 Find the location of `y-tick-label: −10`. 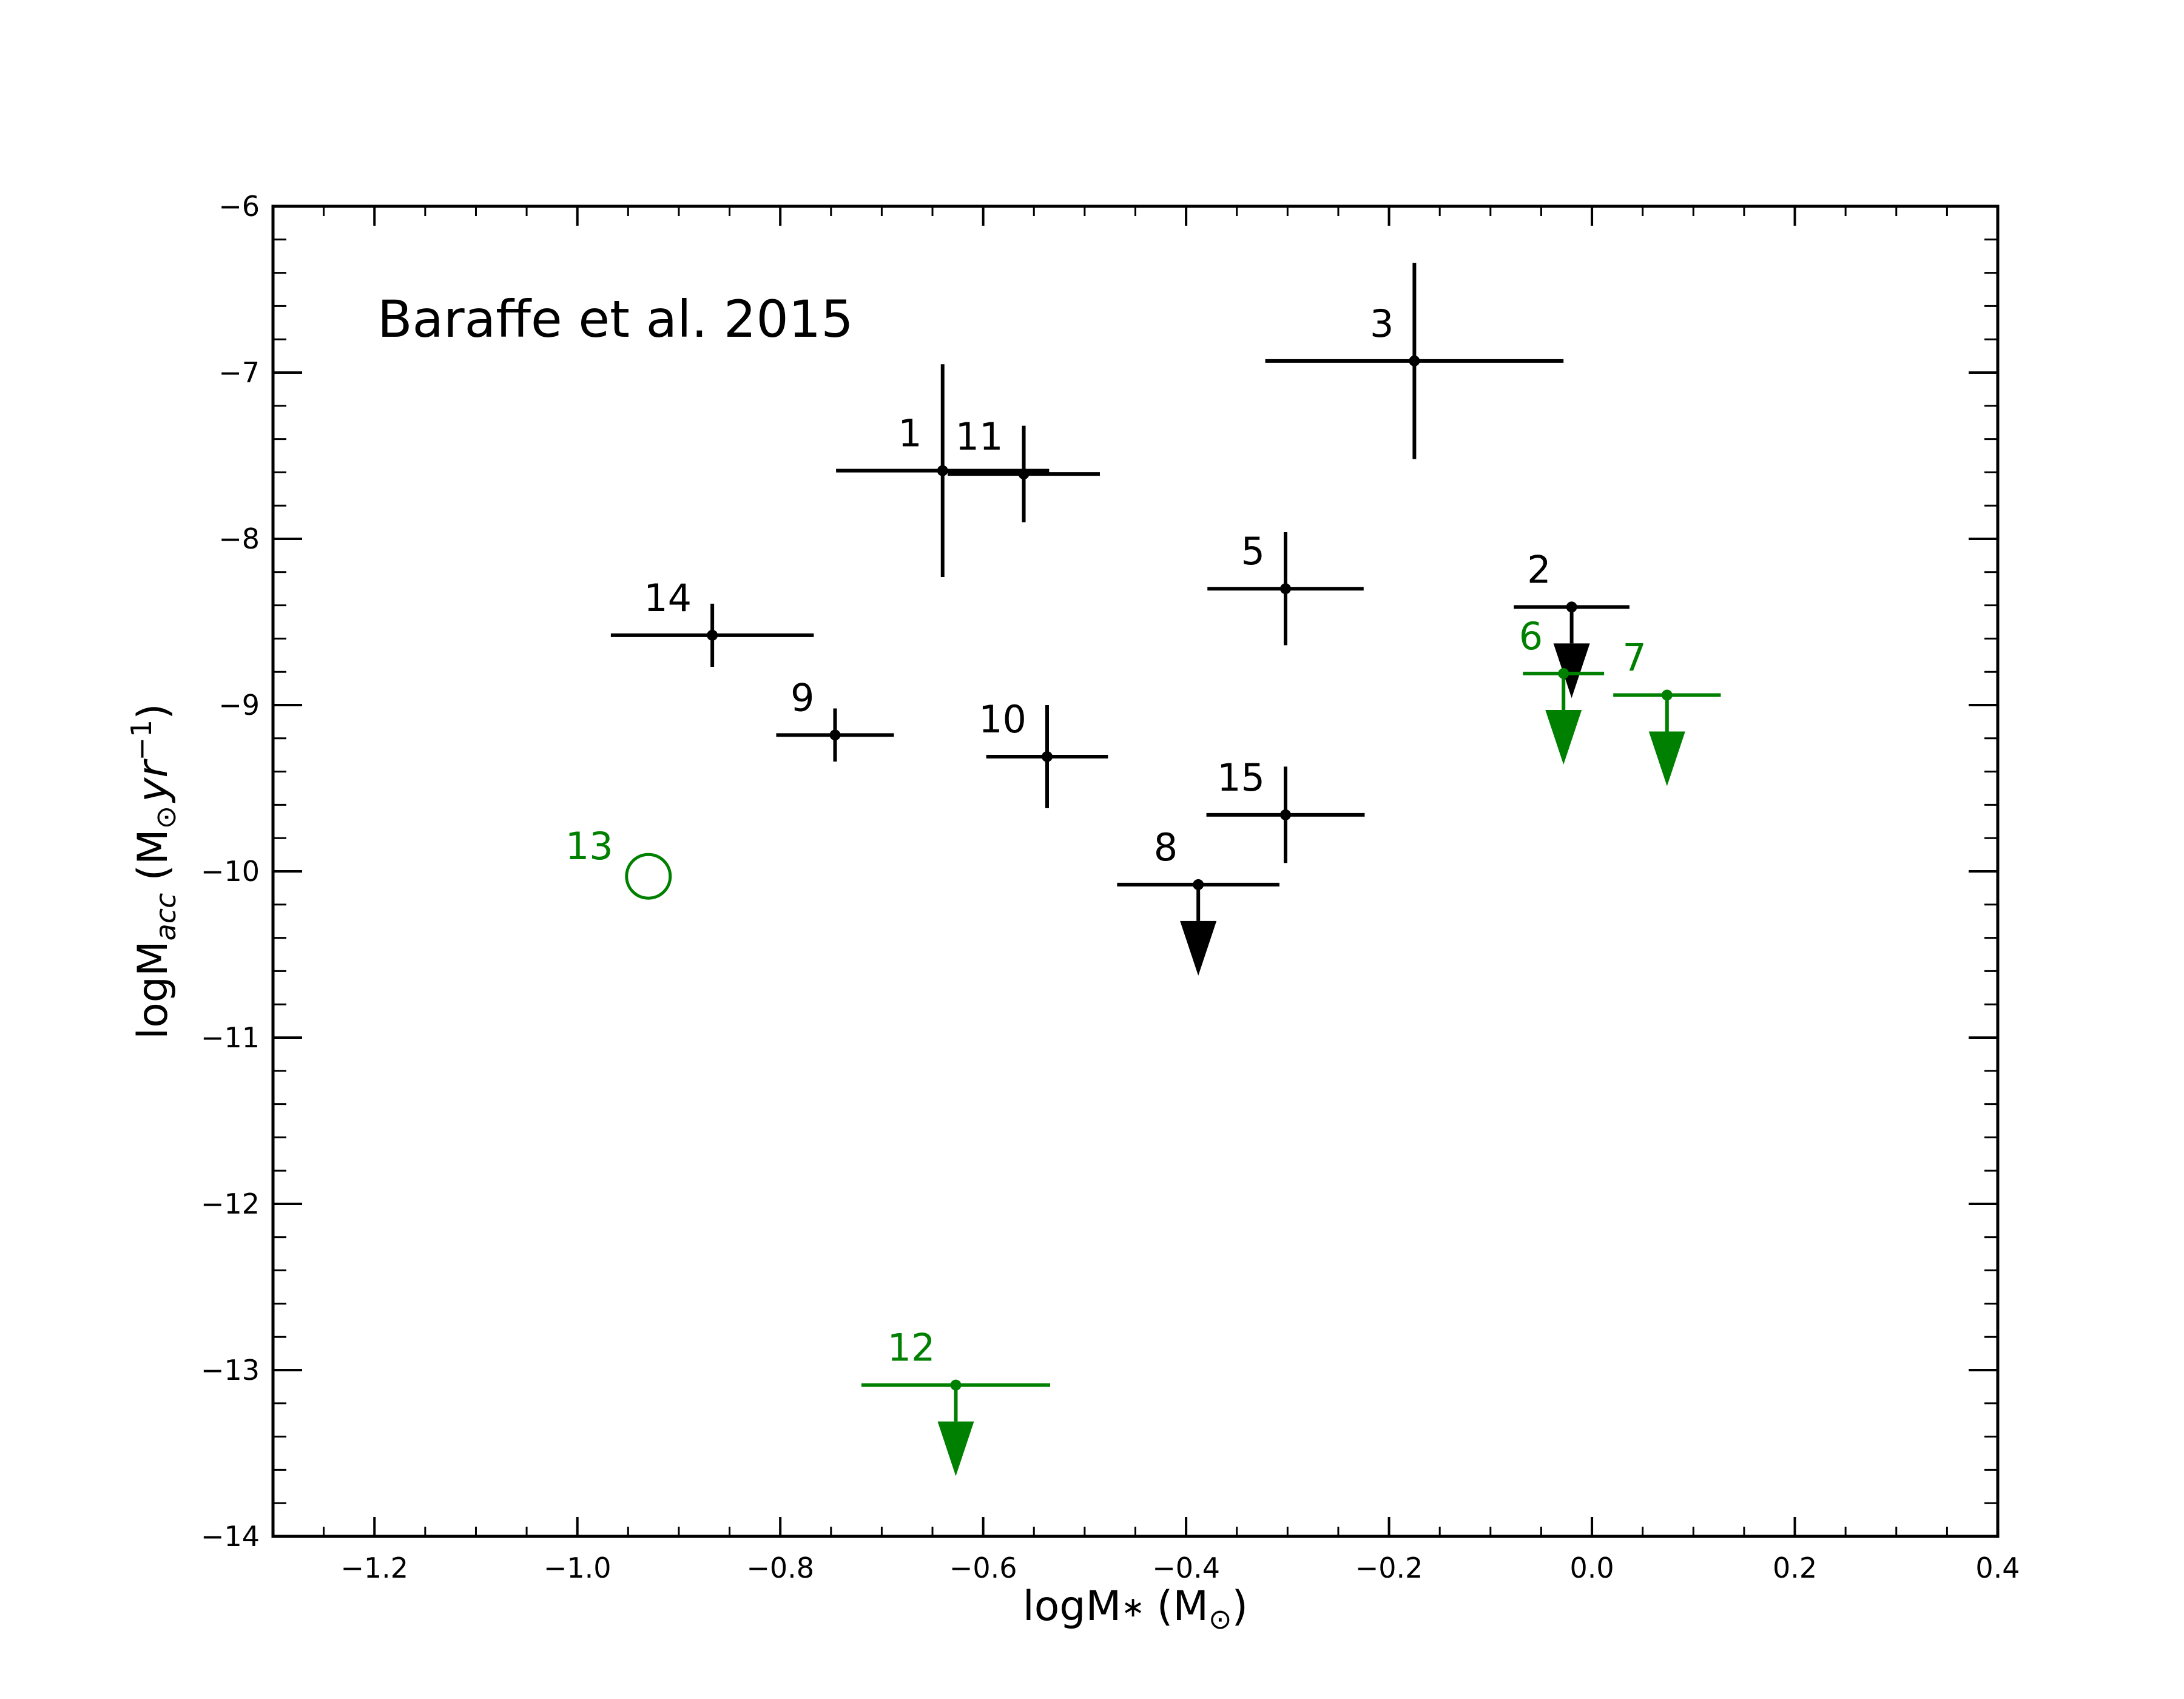

y-tick-label: −10 is located at coordinates (230, 871).